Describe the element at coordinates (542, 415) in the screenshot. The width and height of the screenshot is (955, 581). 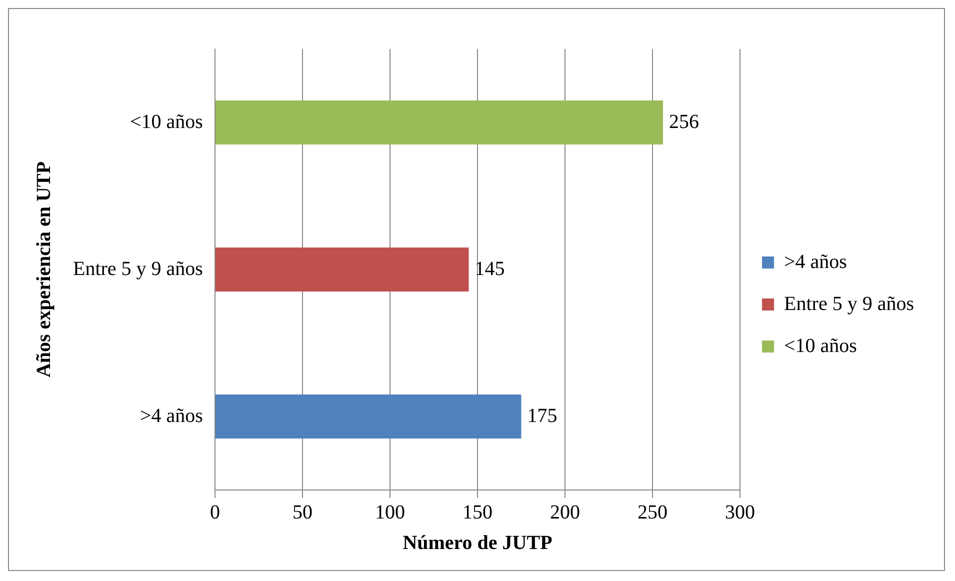
I see `data-label: 175` at that location.